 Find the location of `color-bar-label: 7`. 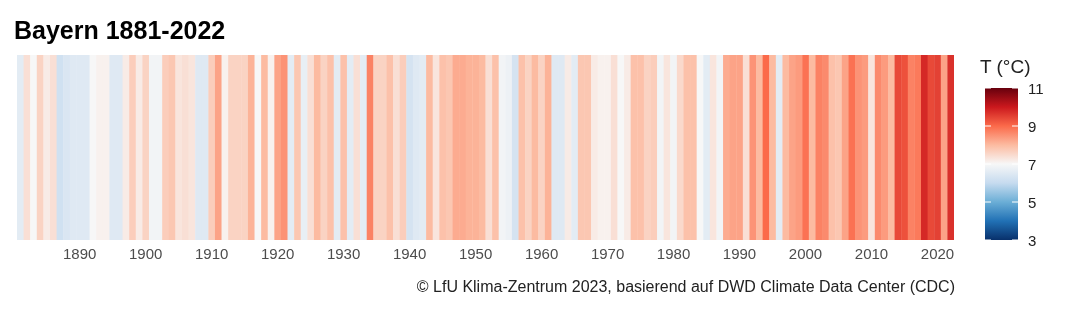

color-bar-label: 7 is located at coordinates (1032, 164).